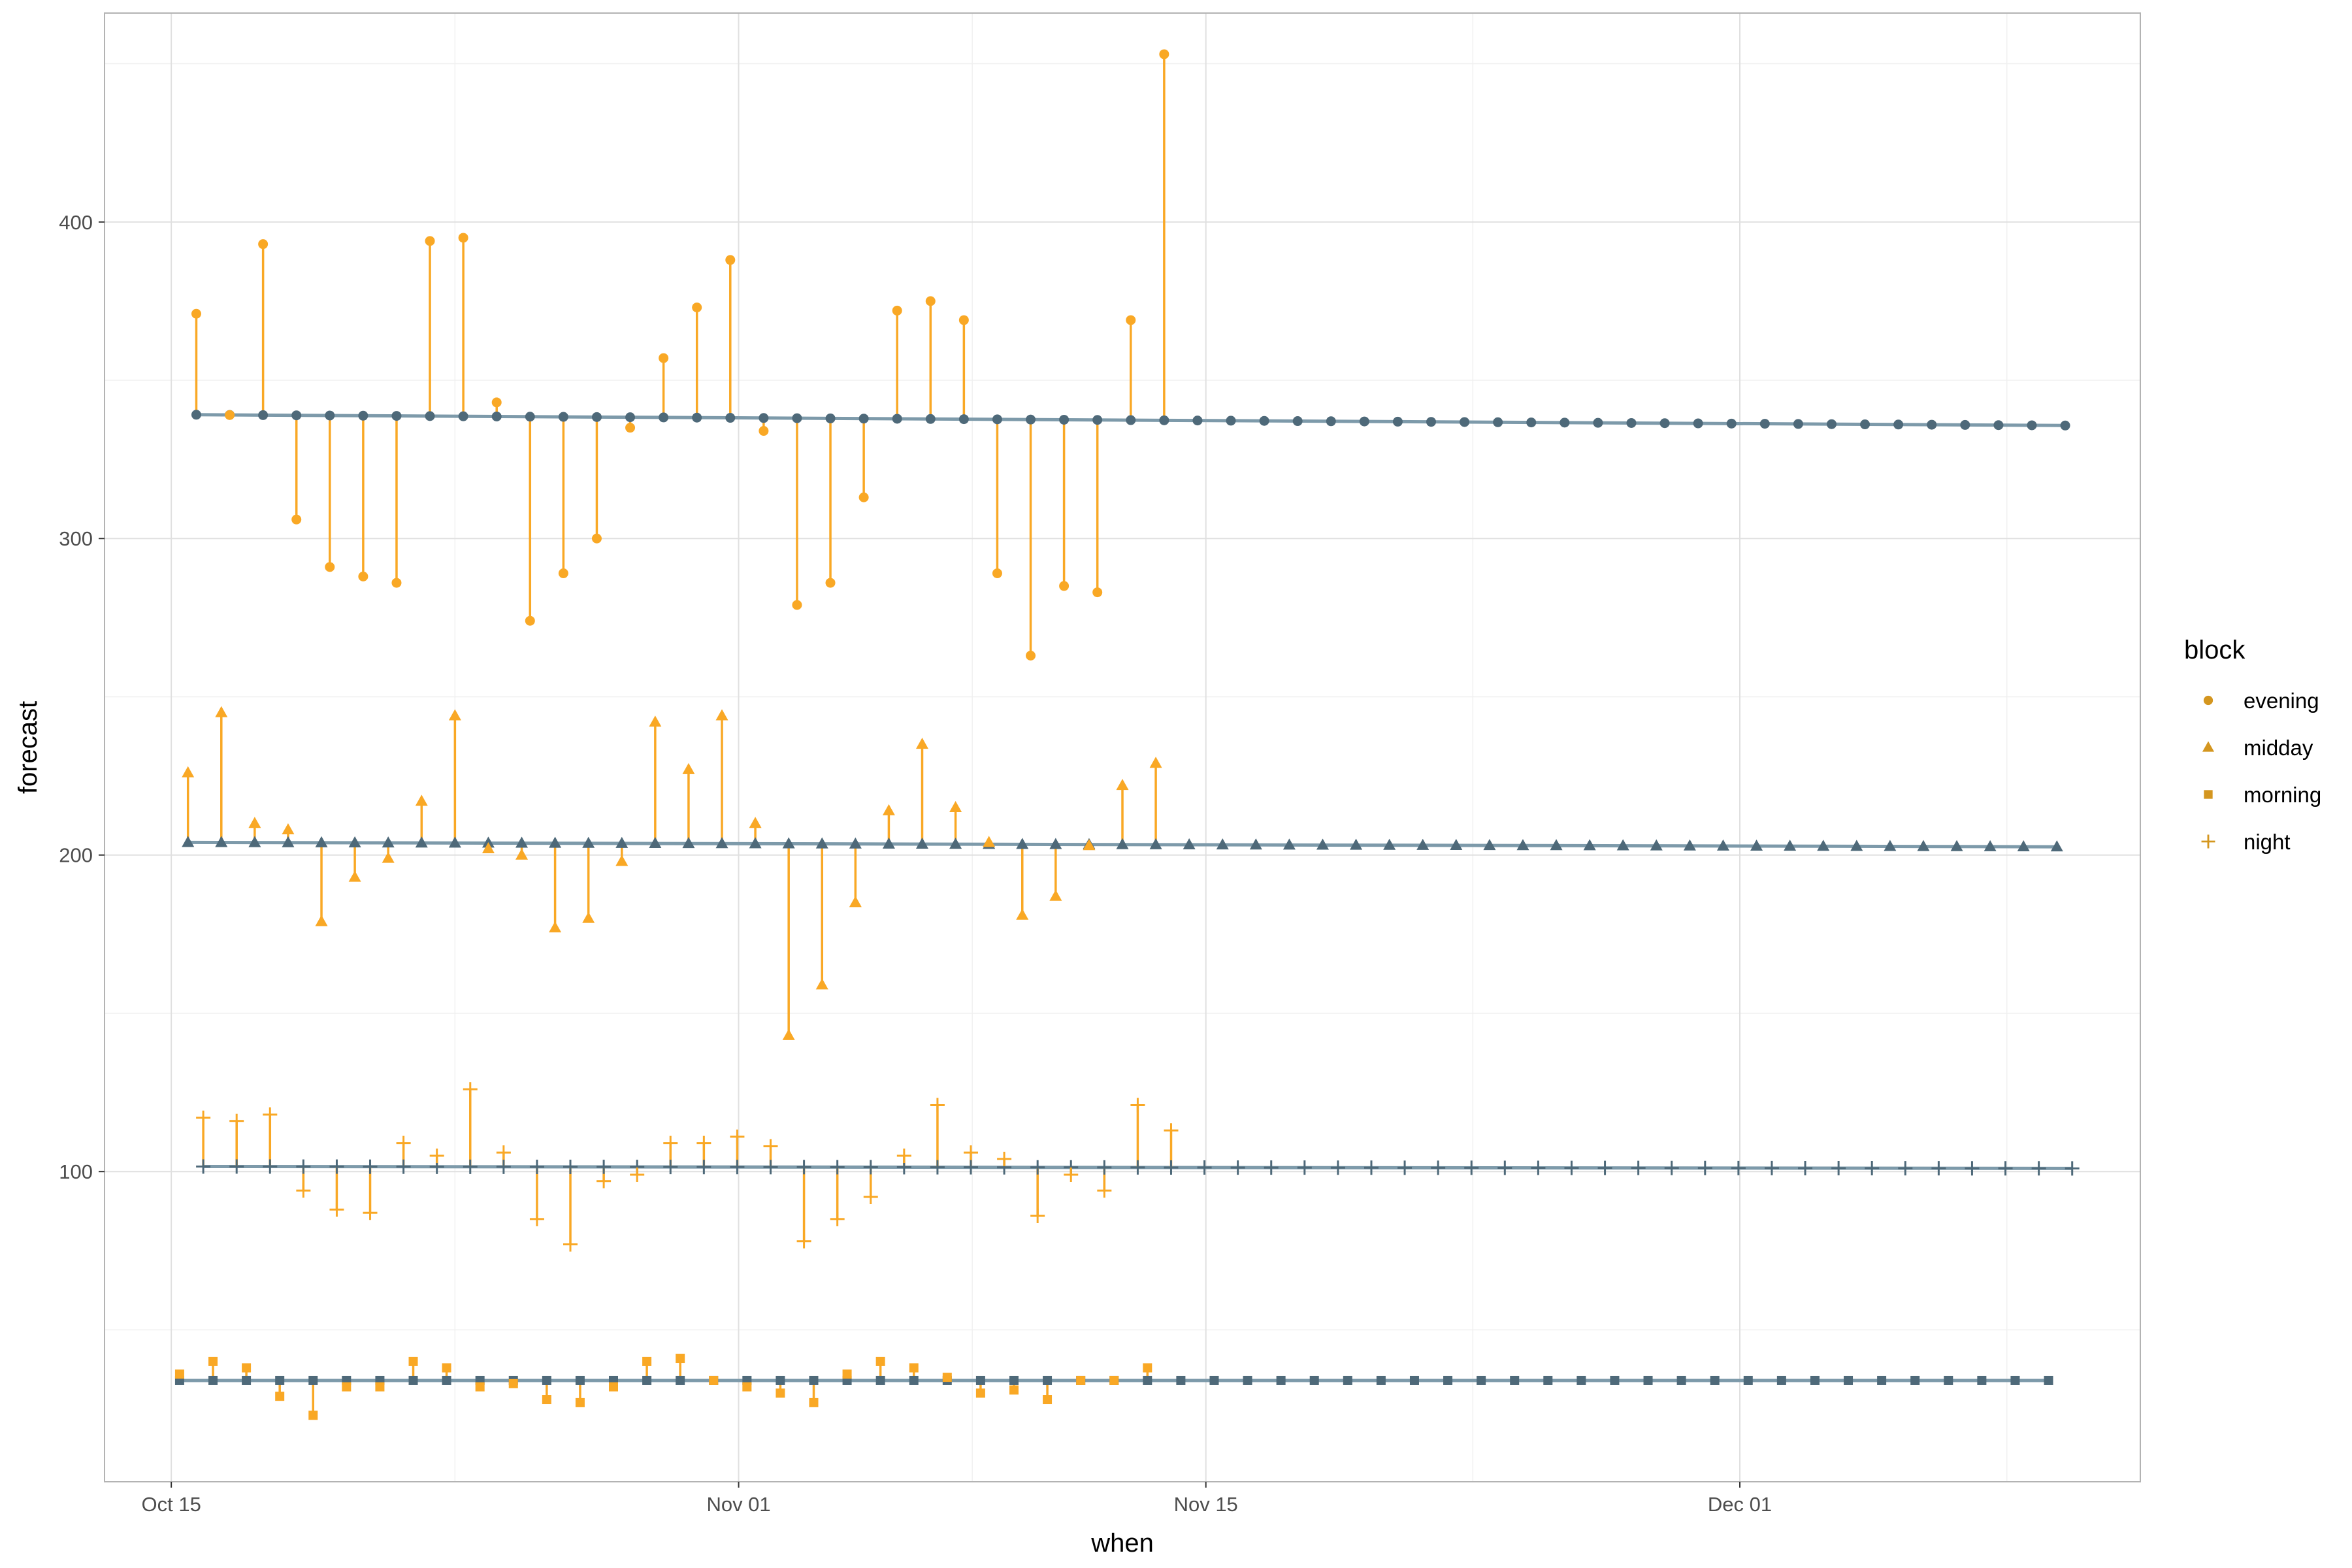 The height and width of the screenshot is (1568, 2352). Describe the element at coordinates (738, 1504) in the screenshot. I see `x-tick-label: Nov 01` at that location.